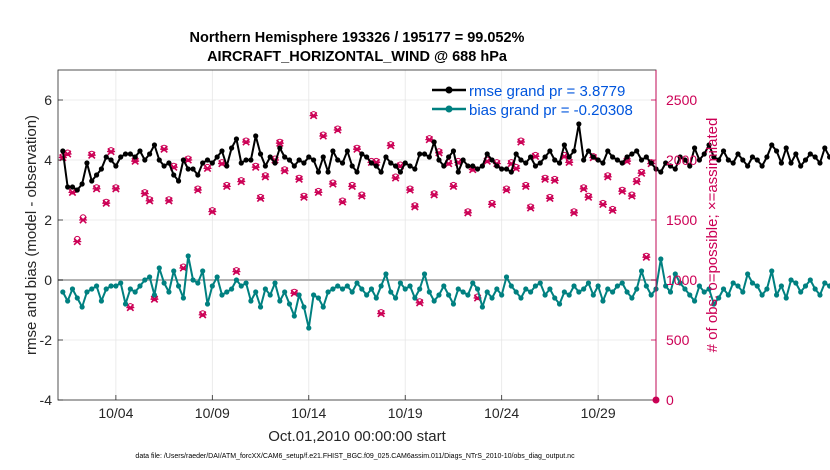  What do you see at coordinates (681, 160) in the screenshot?
I see `y-tick-label-right: 2000` at bounding box center [681, 160].